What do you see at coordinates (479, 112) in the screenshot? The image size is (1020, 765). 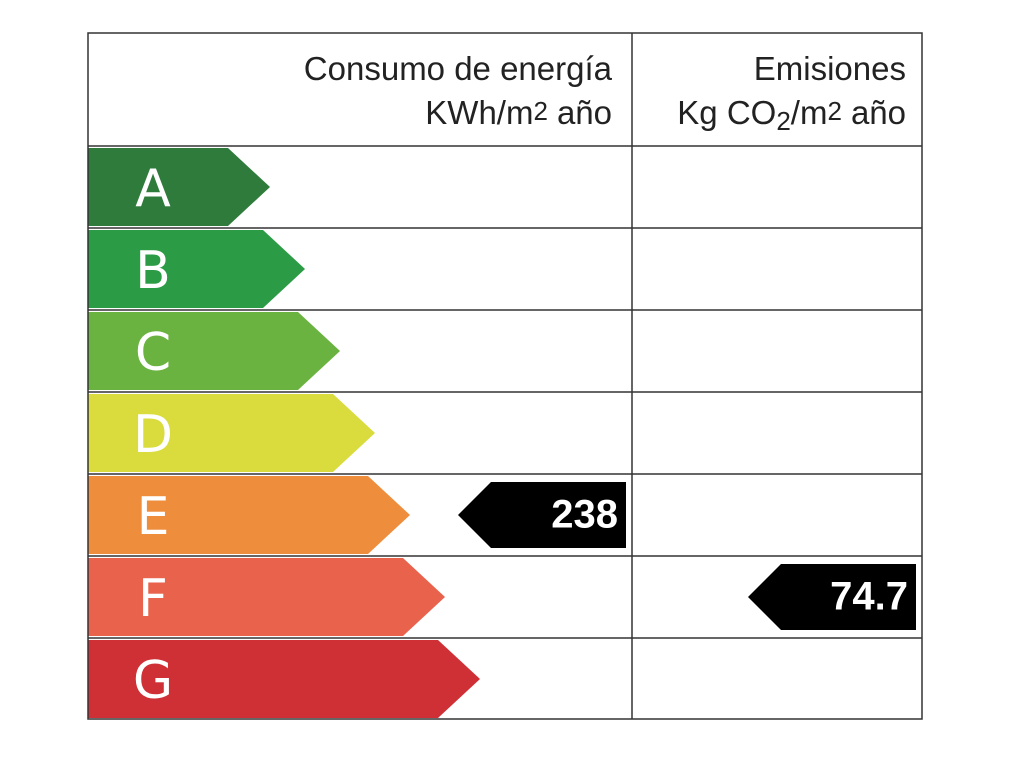 I see `unit-part: KWh/m` at bounding box center [479, 112].